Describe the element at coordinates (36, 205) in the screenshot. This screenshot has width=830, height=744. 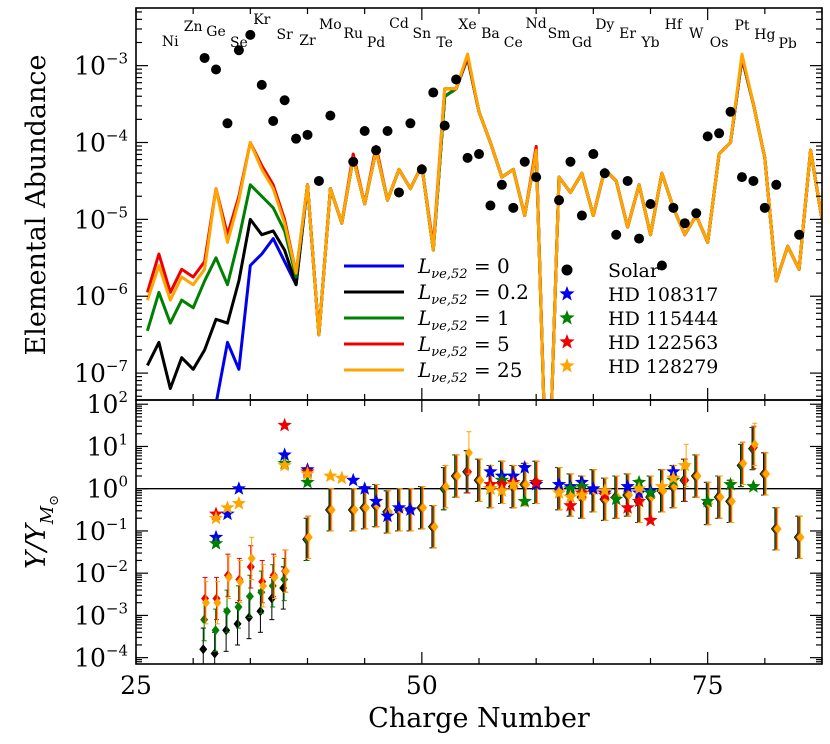
I see `top-y-axis-label: Elemental Abundance` at that location.